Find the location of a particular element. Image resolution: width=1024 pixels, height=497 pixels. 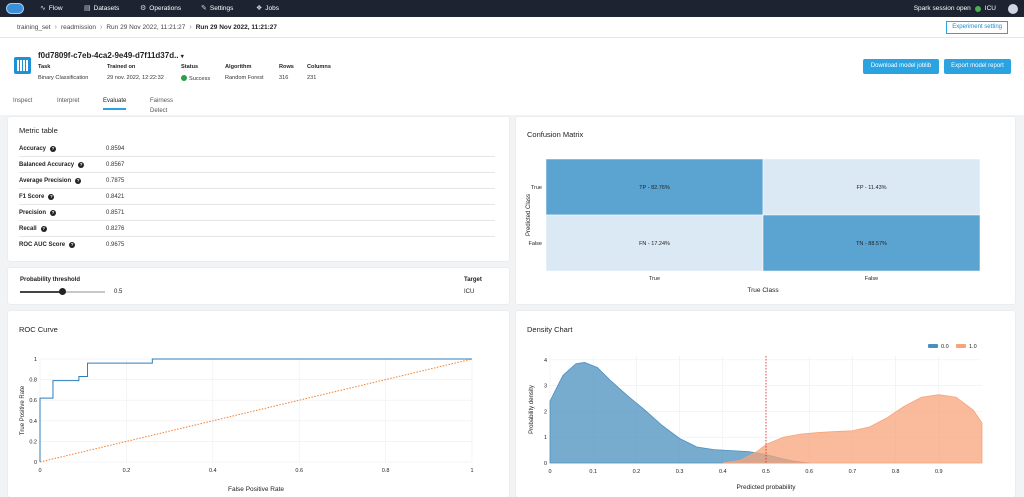

table-row: F1 Score? 0.8421 is located at coordinates (257, 197).